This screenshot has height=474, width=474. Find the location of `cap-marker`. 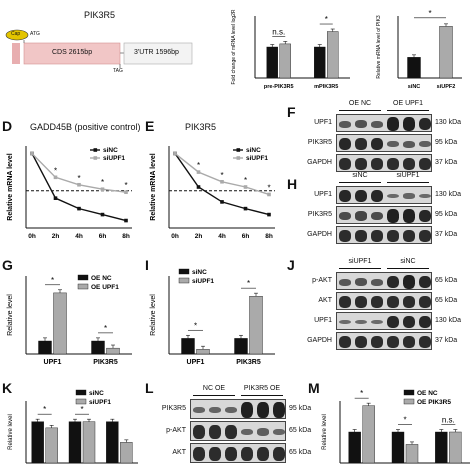

cap-marker is located at coordinates (17, 35).